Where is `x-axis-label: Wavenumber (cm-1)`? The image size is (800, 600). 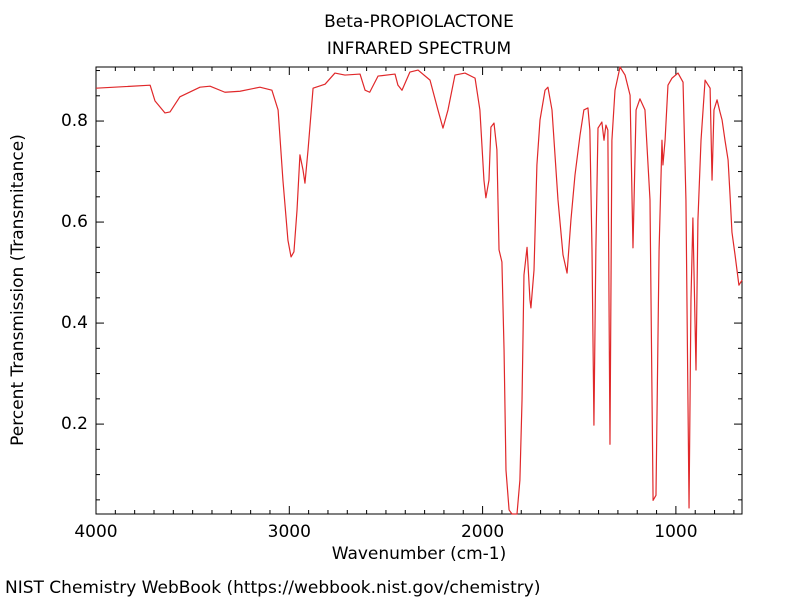
x-axis-label: Wavenumber (cm-1) is located at coordinates (419, 554).